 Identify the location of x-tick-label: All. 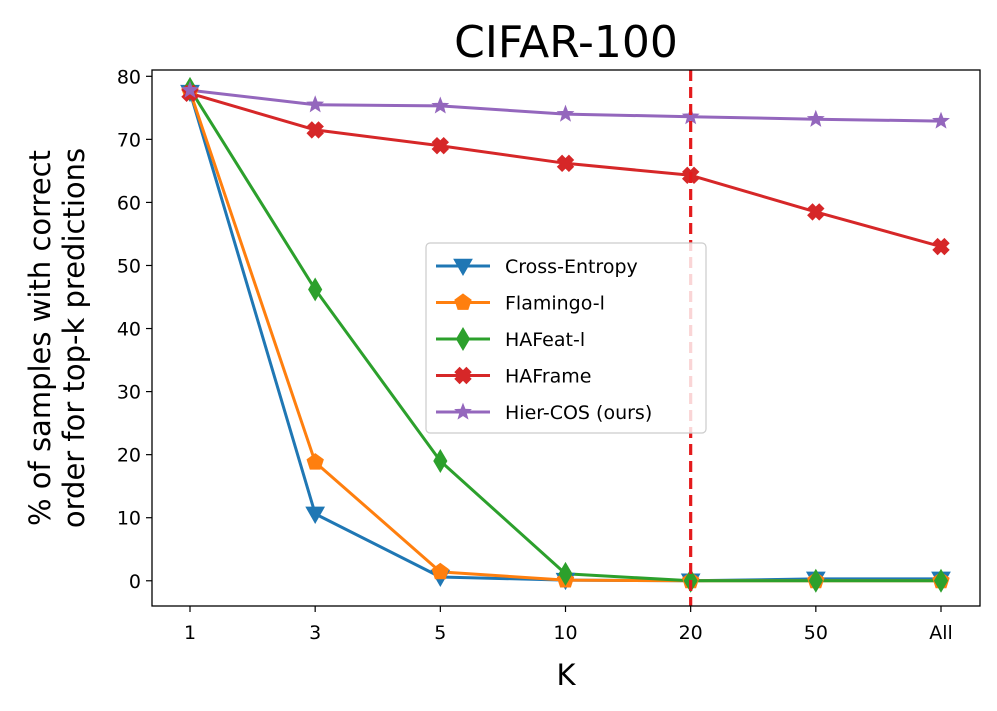
(941, 633).